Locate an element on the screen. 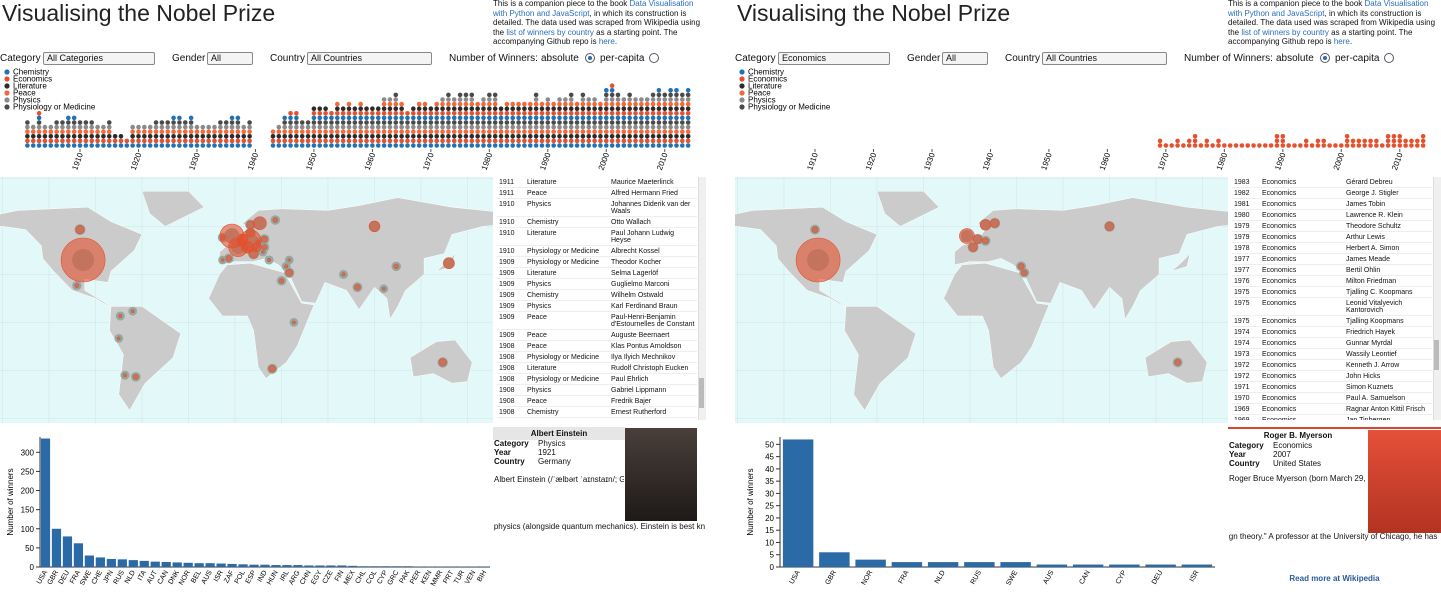  winner-row: 1972 Economics John Hicks is located at coordinates (1332, 376).